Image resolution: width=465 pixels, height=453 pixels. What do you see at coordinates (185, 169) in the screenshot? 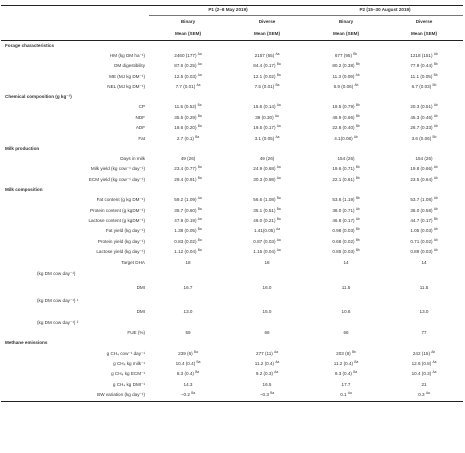
I see `cell-value: 23.4 (0.77)` at bounding box center [185, 169].